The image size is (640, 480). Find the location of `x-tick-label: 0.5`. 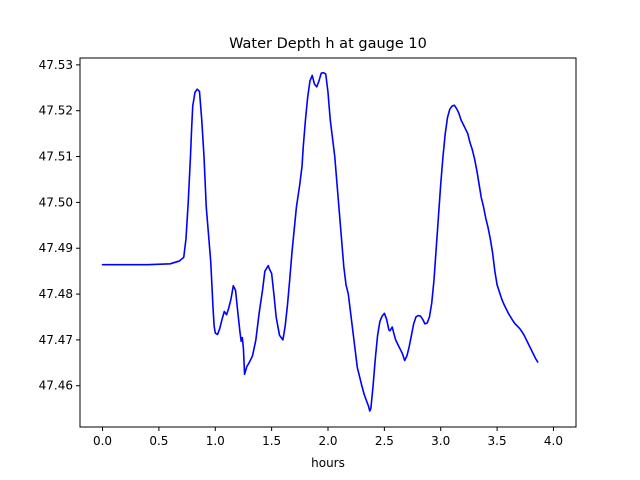

x-tick-label: 0.5 is located at coordinates (158, 441).